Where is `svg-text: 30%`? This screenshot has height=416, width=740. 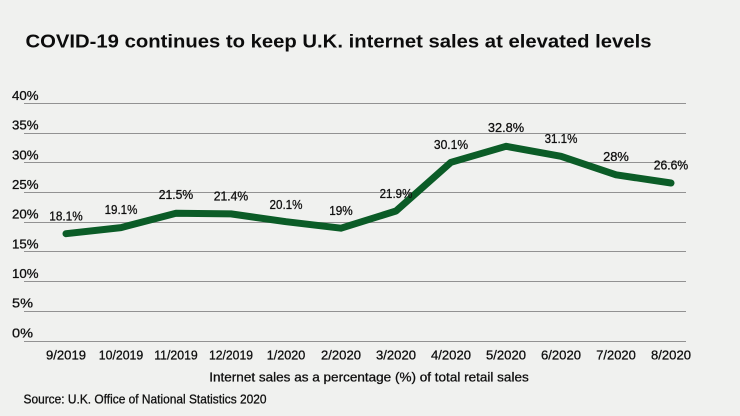
svg-text: 30% is located at coordinates (25, 154).